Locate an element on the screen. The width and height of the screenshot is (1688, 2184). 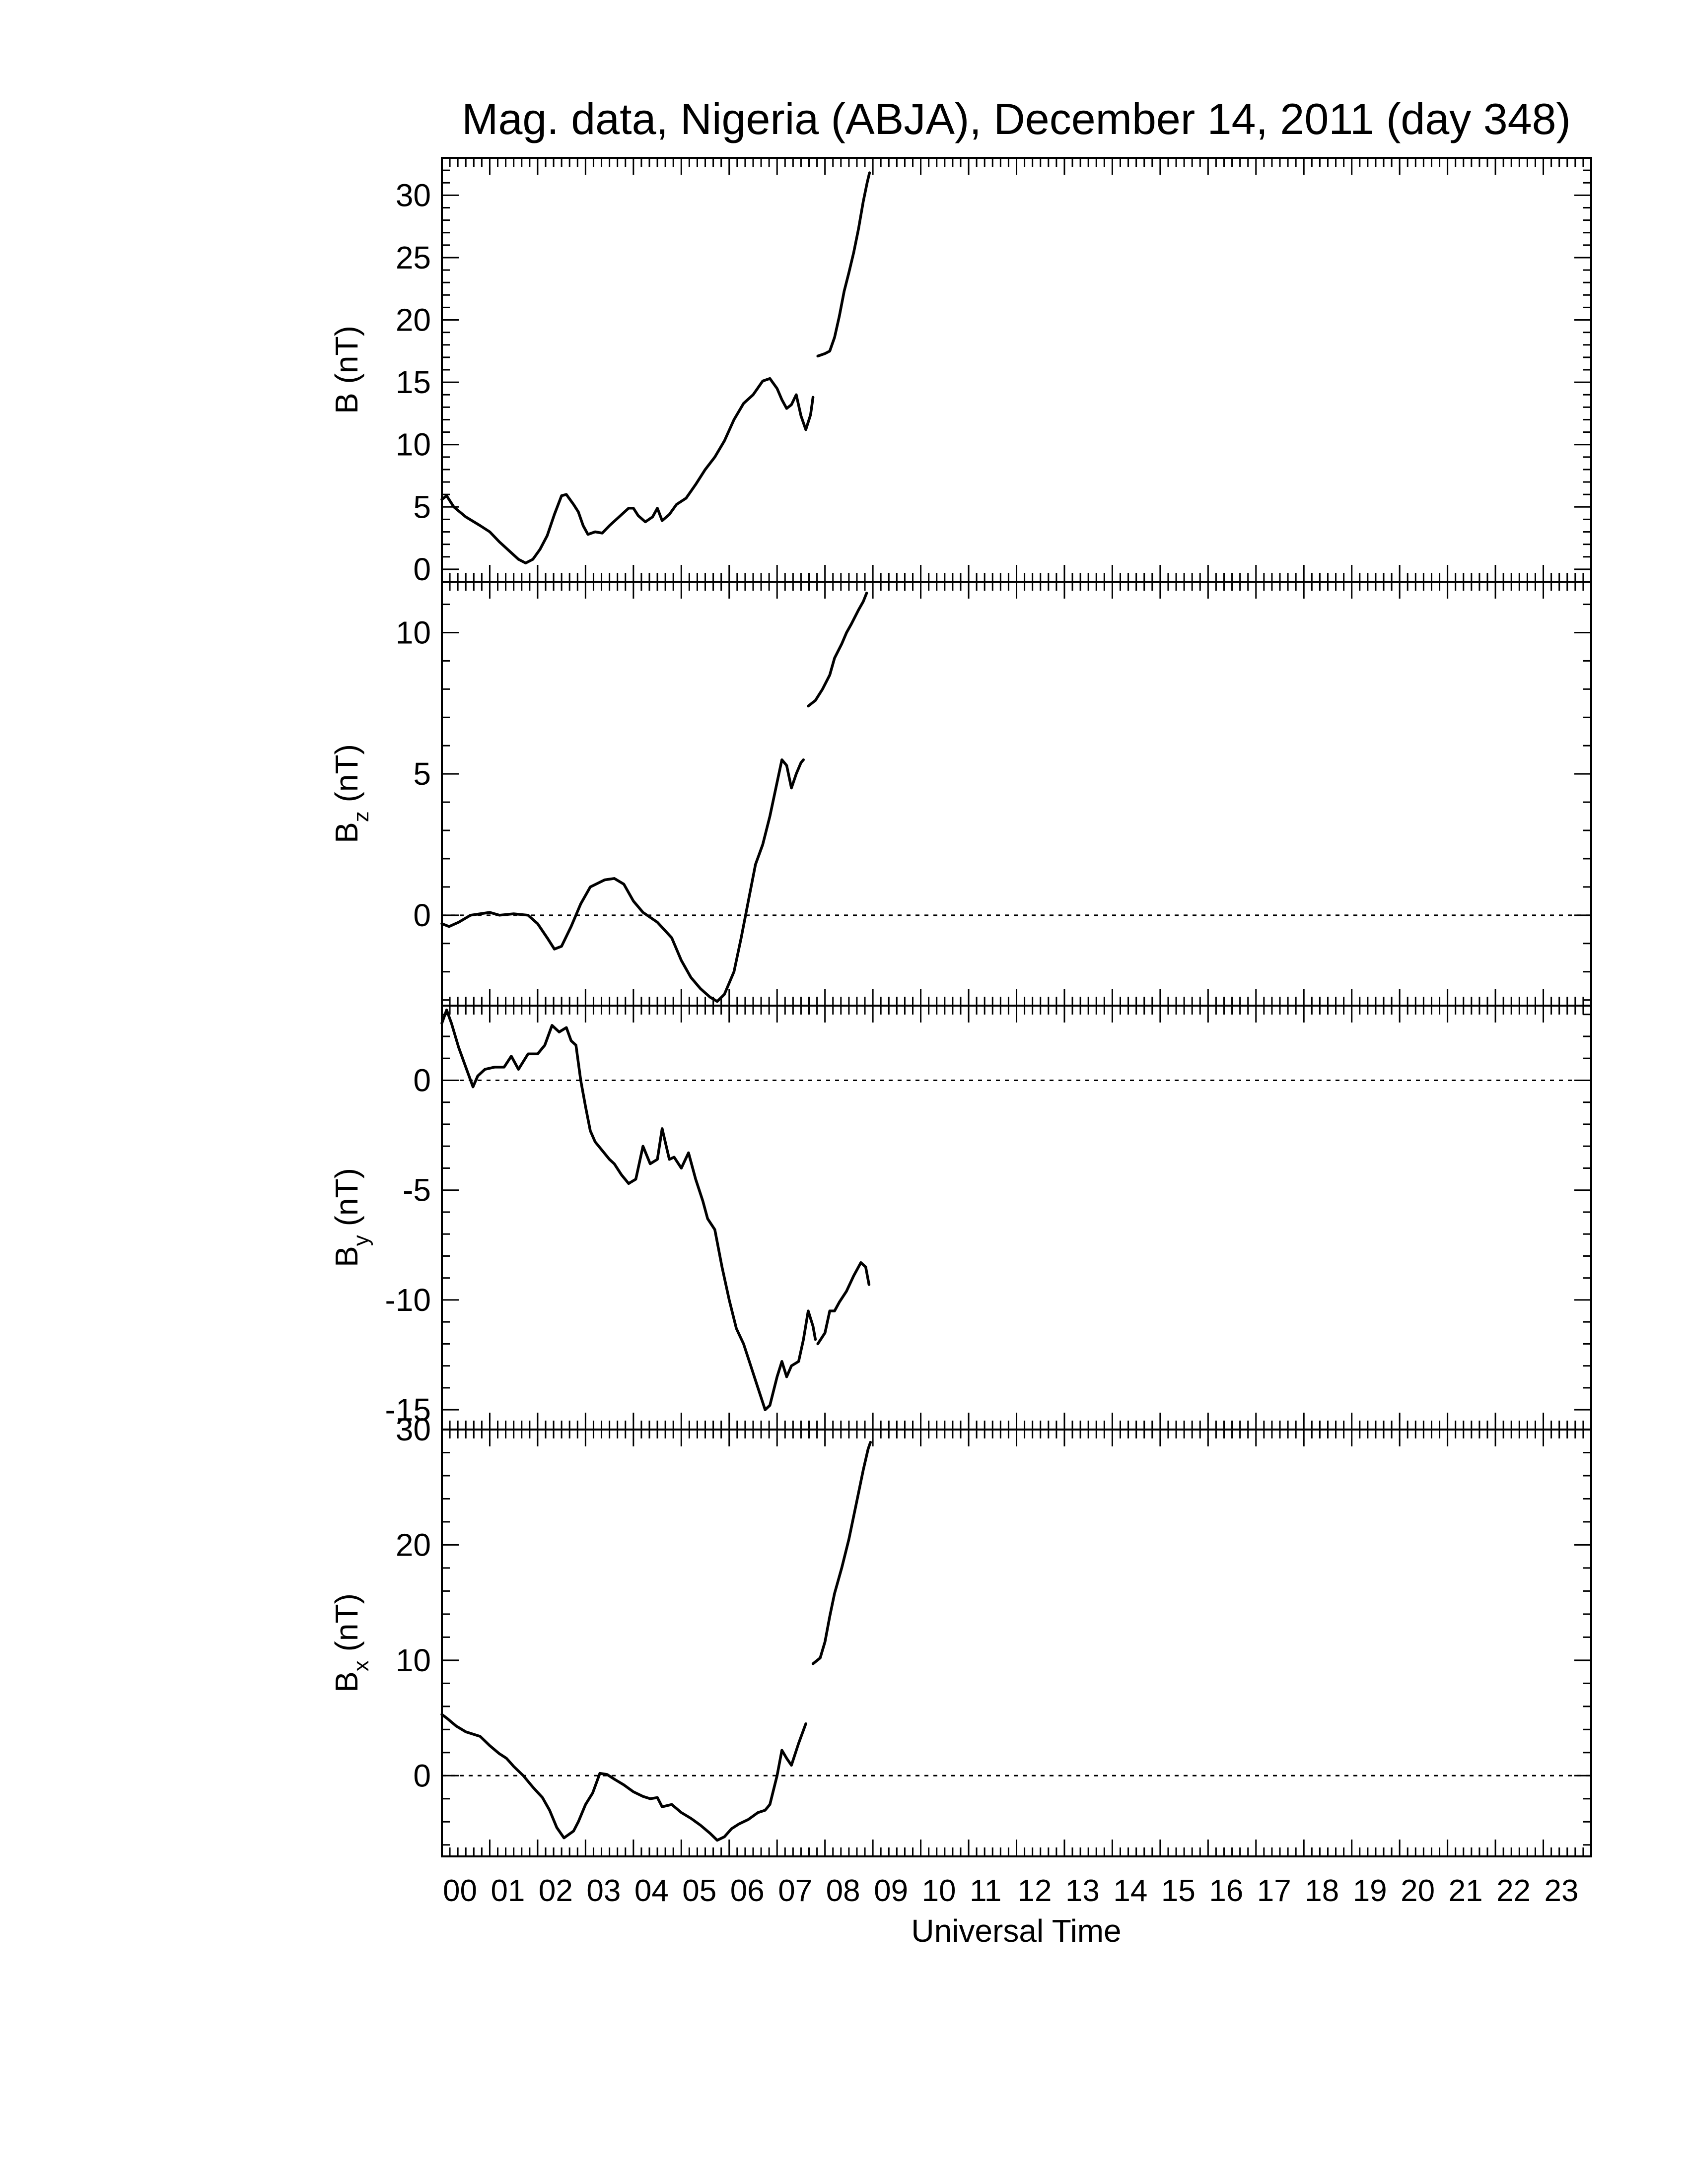
y-tick-label: 15 is located at coordinates (413, 382).